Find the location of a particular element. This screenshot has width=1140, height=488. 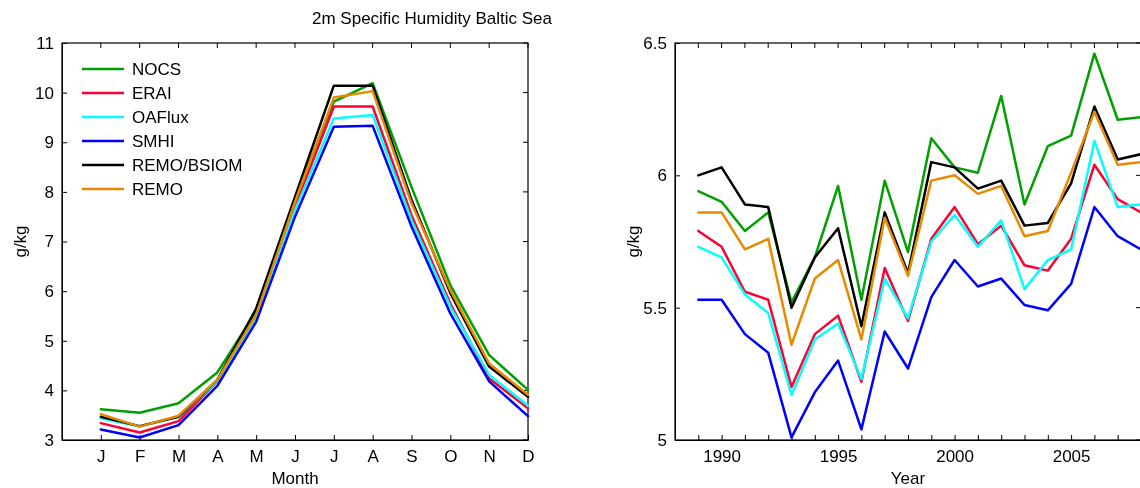

x-tick-label: F is located at coordinates (140, 457).